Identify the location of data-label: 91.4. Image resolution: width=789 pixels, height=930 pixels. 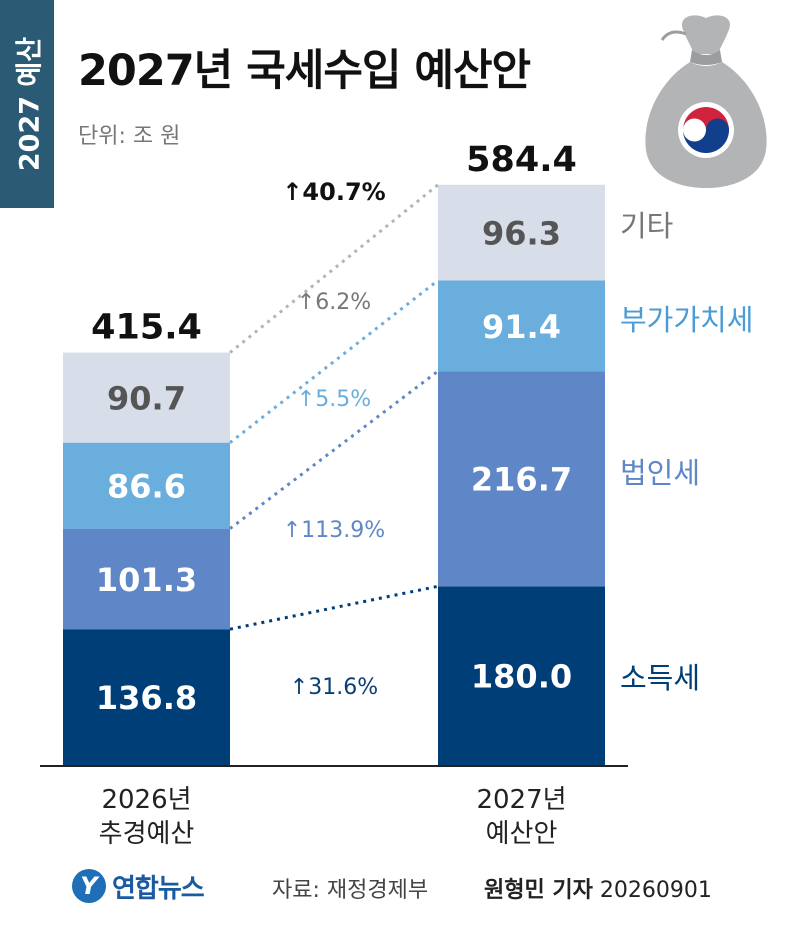
(521, 327).